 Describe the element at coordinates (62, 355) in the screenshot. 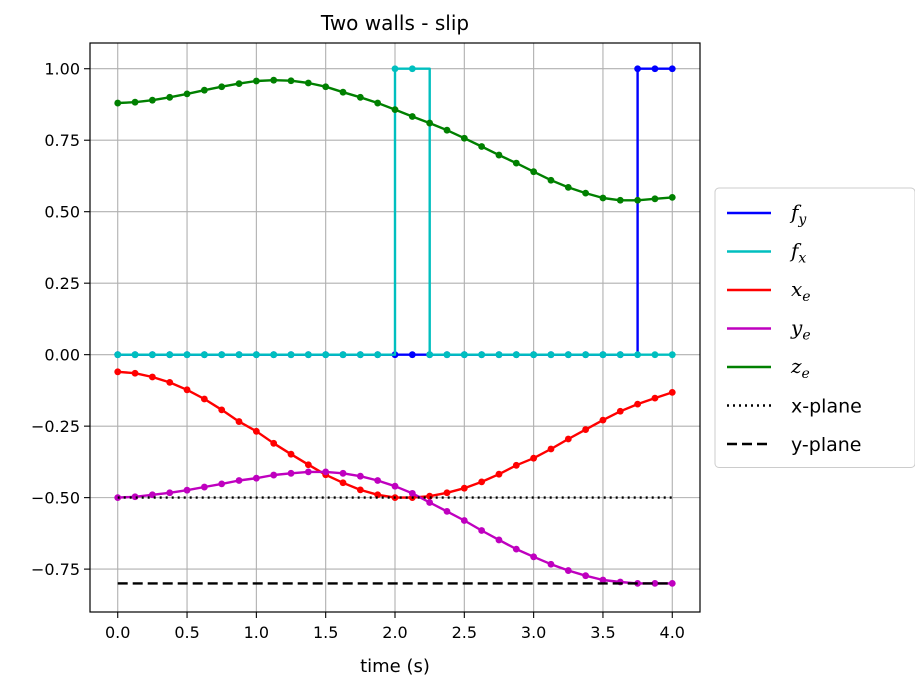

I see `y-tick-label: 0.00` at that location.